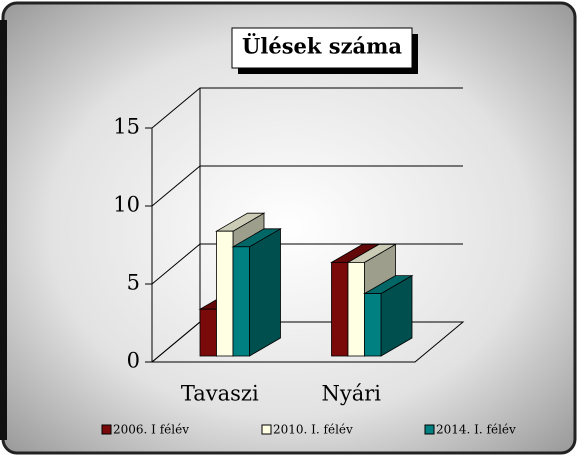 This screenshot has width=580, height=457. Describe the element at coordinates (126, 205) in the screenshot. I see `y-tick-label: 10` at that location.